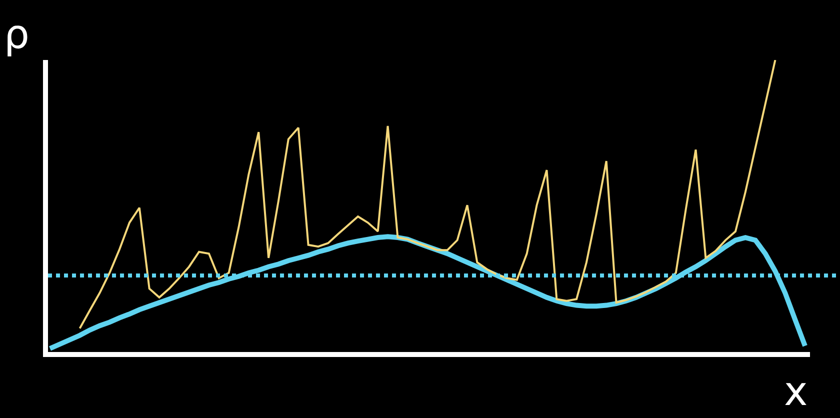 This screenshot has height=418, width=840. I want to click on y-axis-title: ρ, so click(17, 35).